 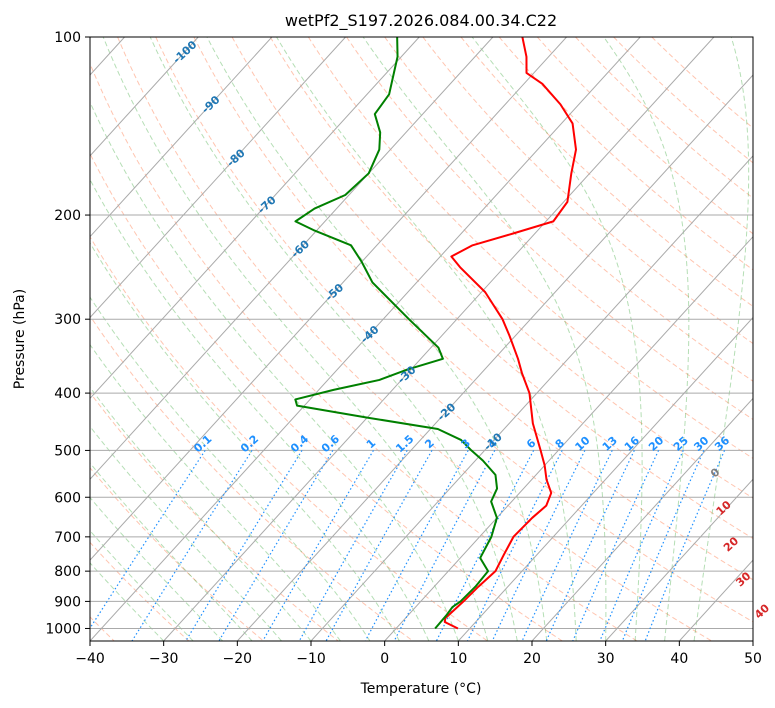 I want to click on x-tick-label: 10, so click(x=458, y=659).